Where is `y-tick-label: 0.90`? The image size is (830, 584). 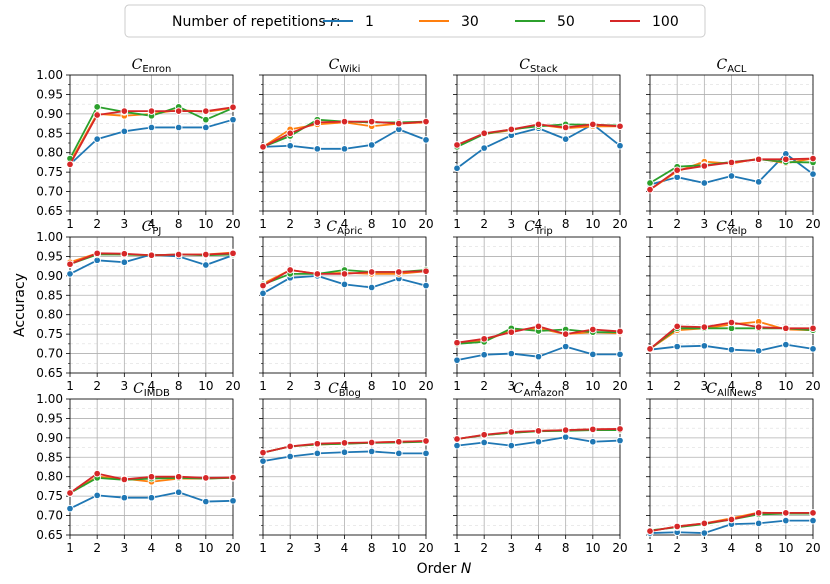 y-tick-label: 0.90 is located at coordinates (49, 276).